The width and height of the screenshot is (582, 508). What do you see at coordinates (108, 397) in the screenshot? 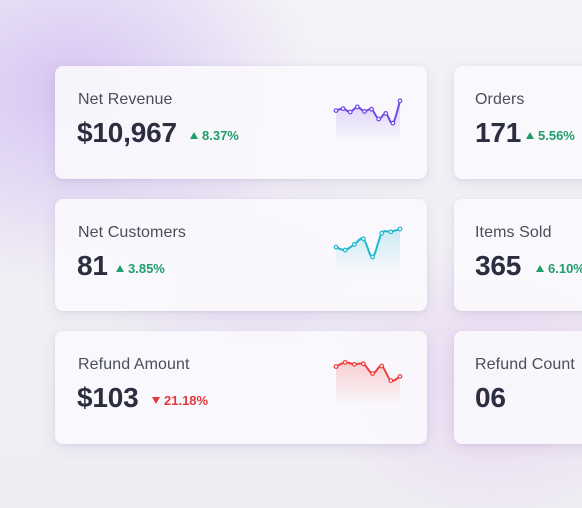
I see `metric-value: $103` at bounding box center [108, 397].